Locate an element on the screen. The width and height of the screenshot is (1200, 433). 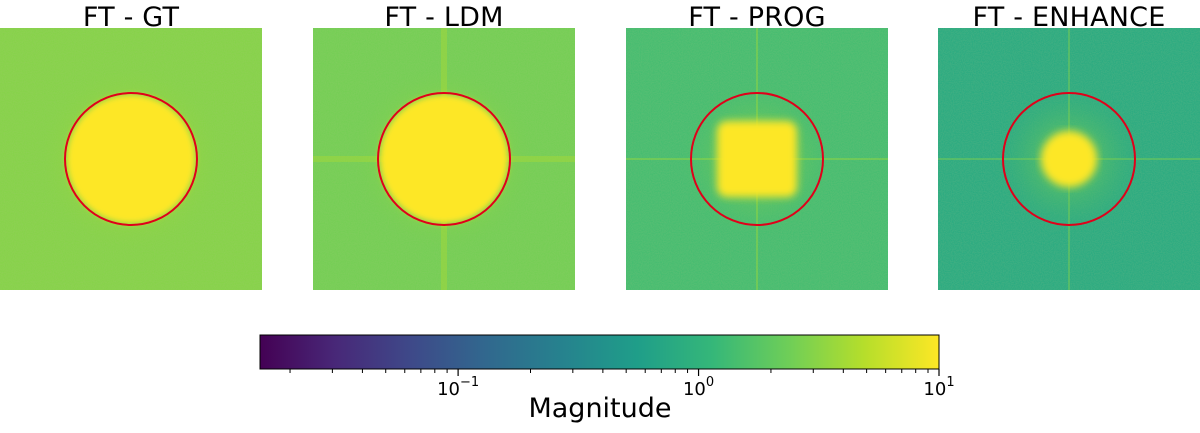
heatmap-panel-enhance is located at coordinates (1069, 159).